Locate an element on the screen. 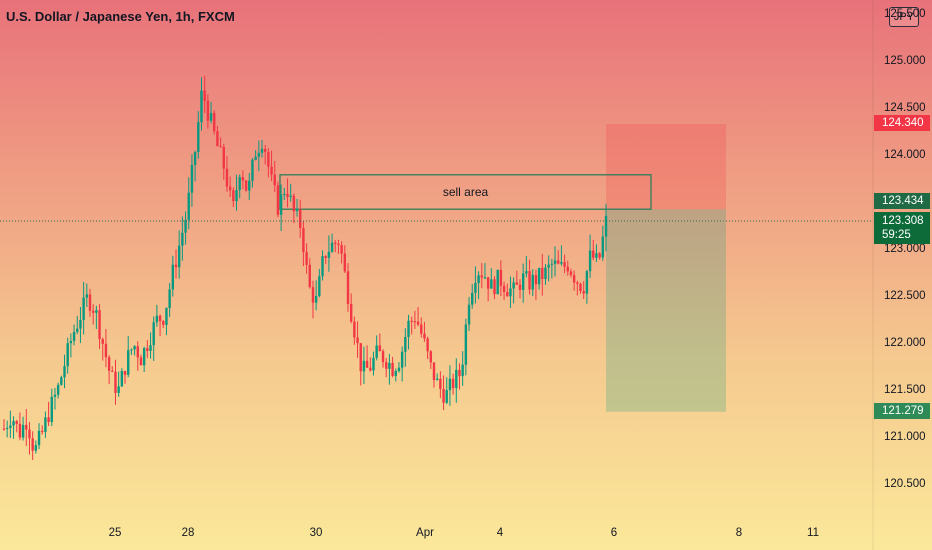 The width and height of the screenshot is (932, 550). target-zone is located at coordinates (666, 167).